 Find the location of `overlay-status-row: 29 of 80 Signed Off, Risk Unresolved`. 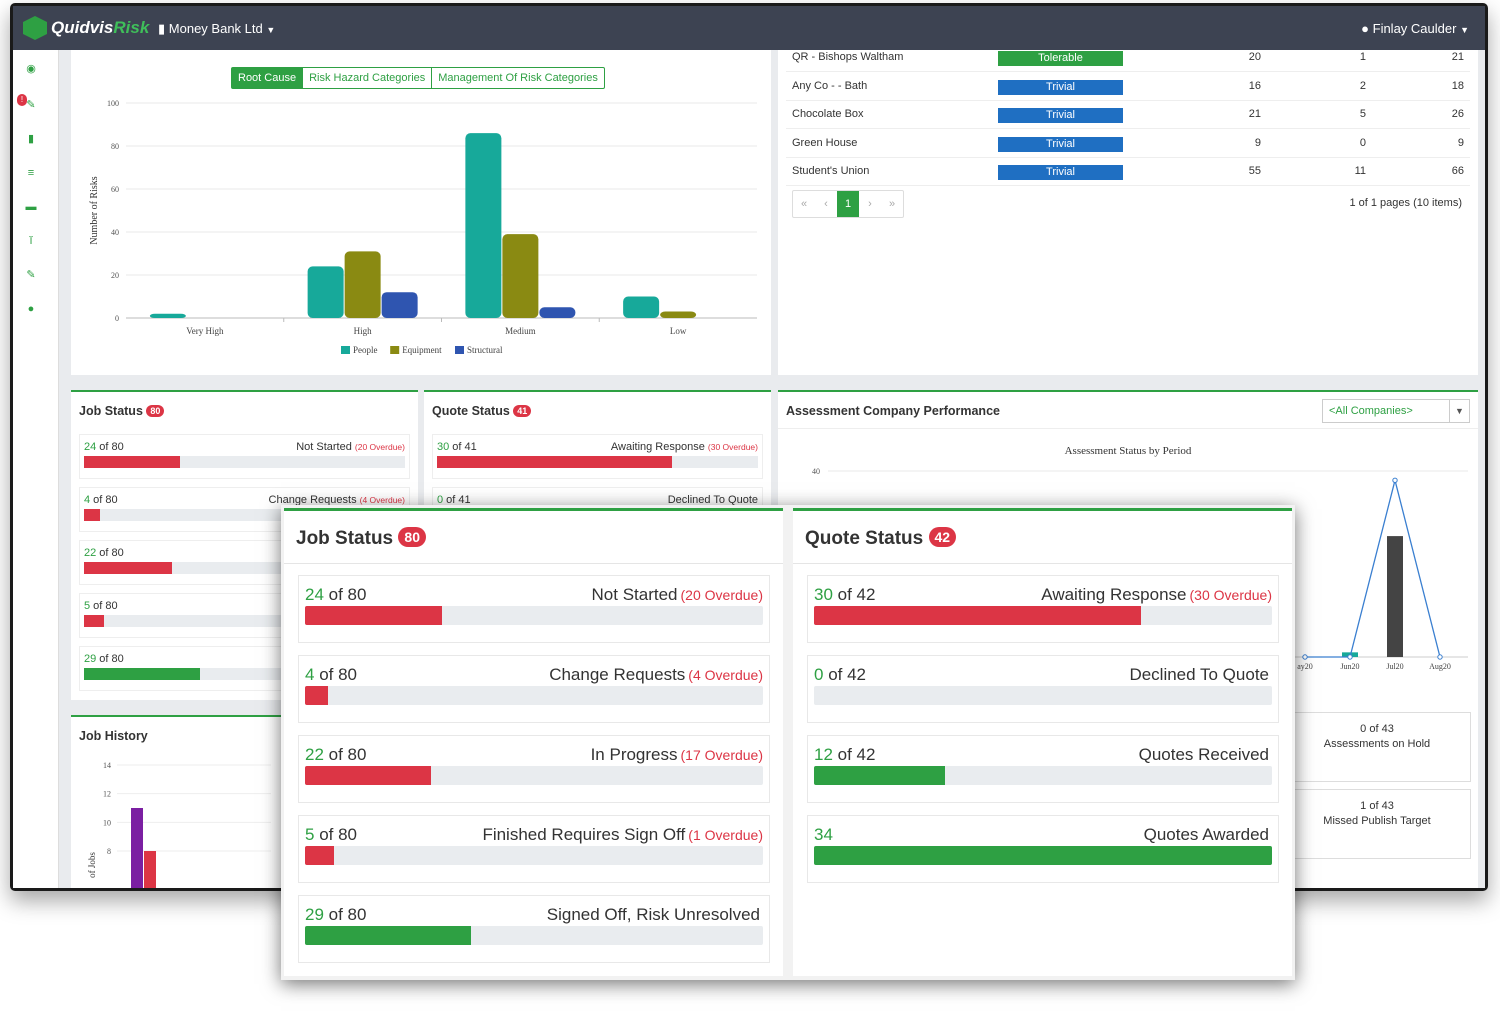

overlay-status-row: 29 of 80 Signed Off, Risk Unresolved is located at coordinates (534, 929).